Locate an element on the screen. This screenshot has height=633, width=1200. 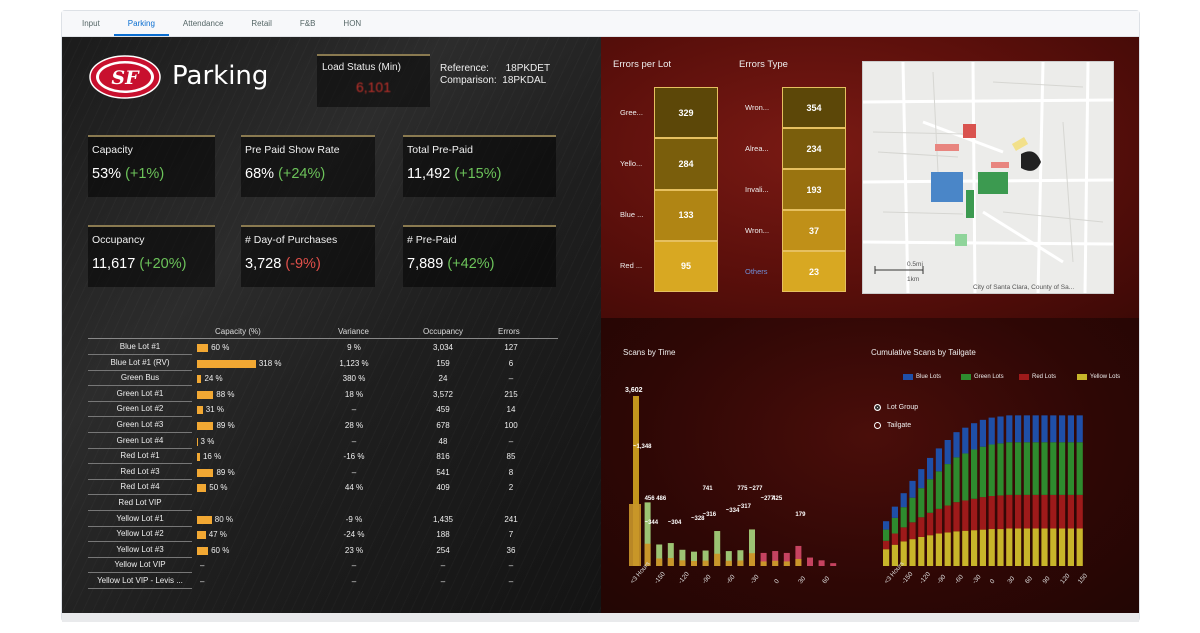
tab-parking: Parking is located at coordinates (141, 23).